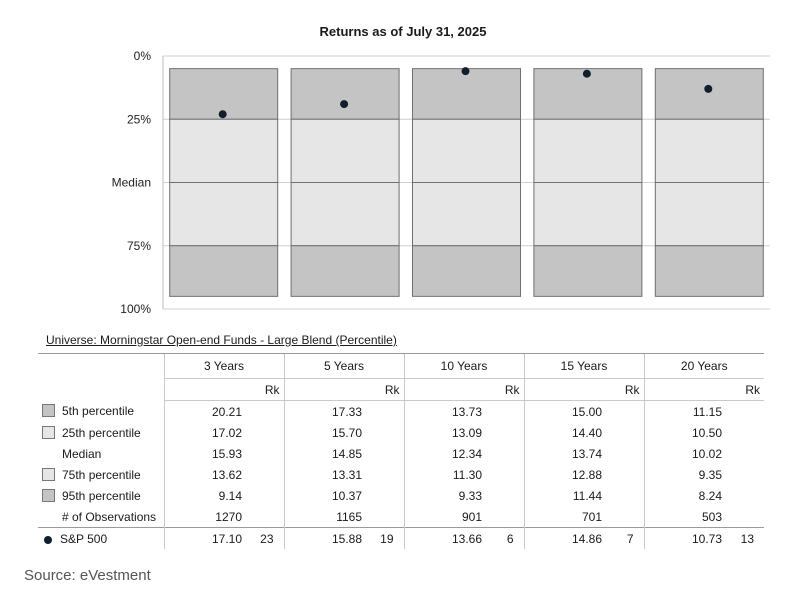  What do you see at coordinates (463, 366) in the screenshot?
I see `period-header: 10 Years` at bounding box center [463, 366].